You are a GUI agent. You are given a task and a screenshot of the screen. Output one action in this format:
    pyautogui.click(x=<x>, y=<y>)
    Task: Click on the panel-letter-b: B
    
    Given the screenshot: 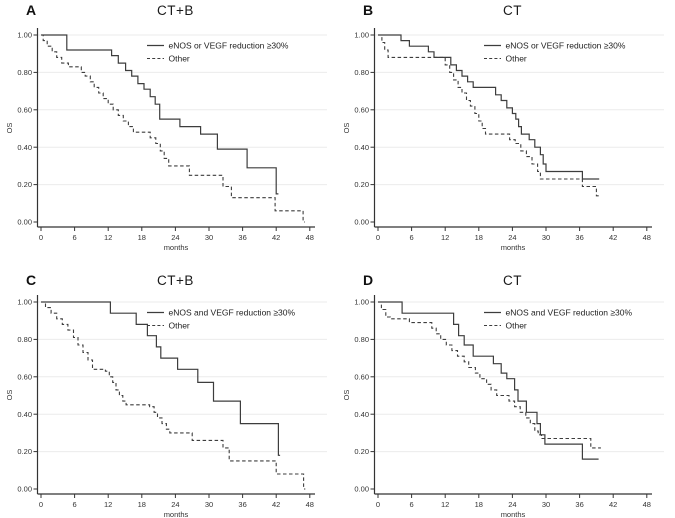 What is the action you would take?
    pyautogui.click(x=368, y=10)
    